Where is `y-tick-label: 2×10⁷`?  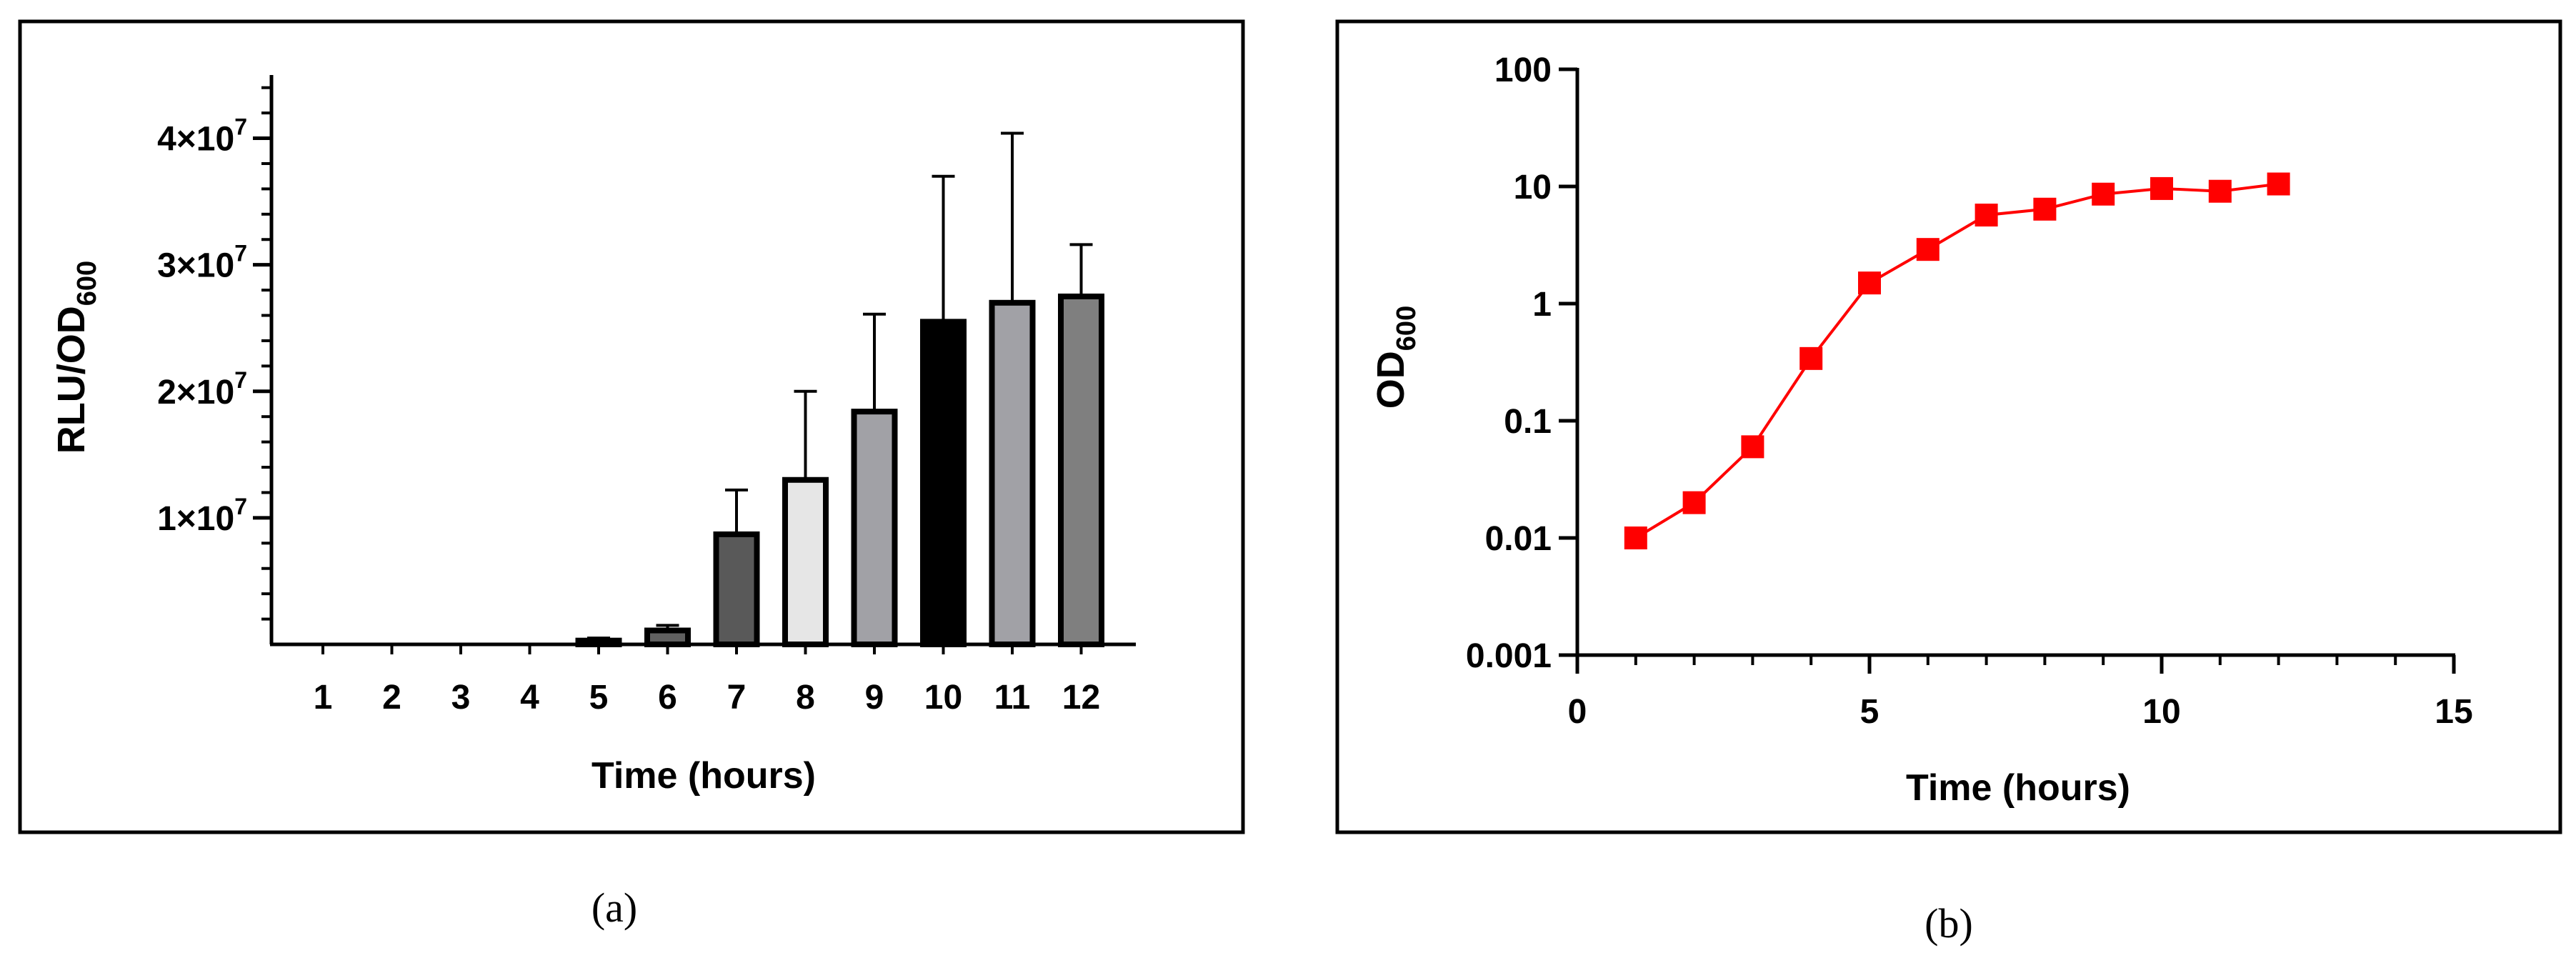 y-tick-label: 2×10⁷ is located at coordinates (202, 389).